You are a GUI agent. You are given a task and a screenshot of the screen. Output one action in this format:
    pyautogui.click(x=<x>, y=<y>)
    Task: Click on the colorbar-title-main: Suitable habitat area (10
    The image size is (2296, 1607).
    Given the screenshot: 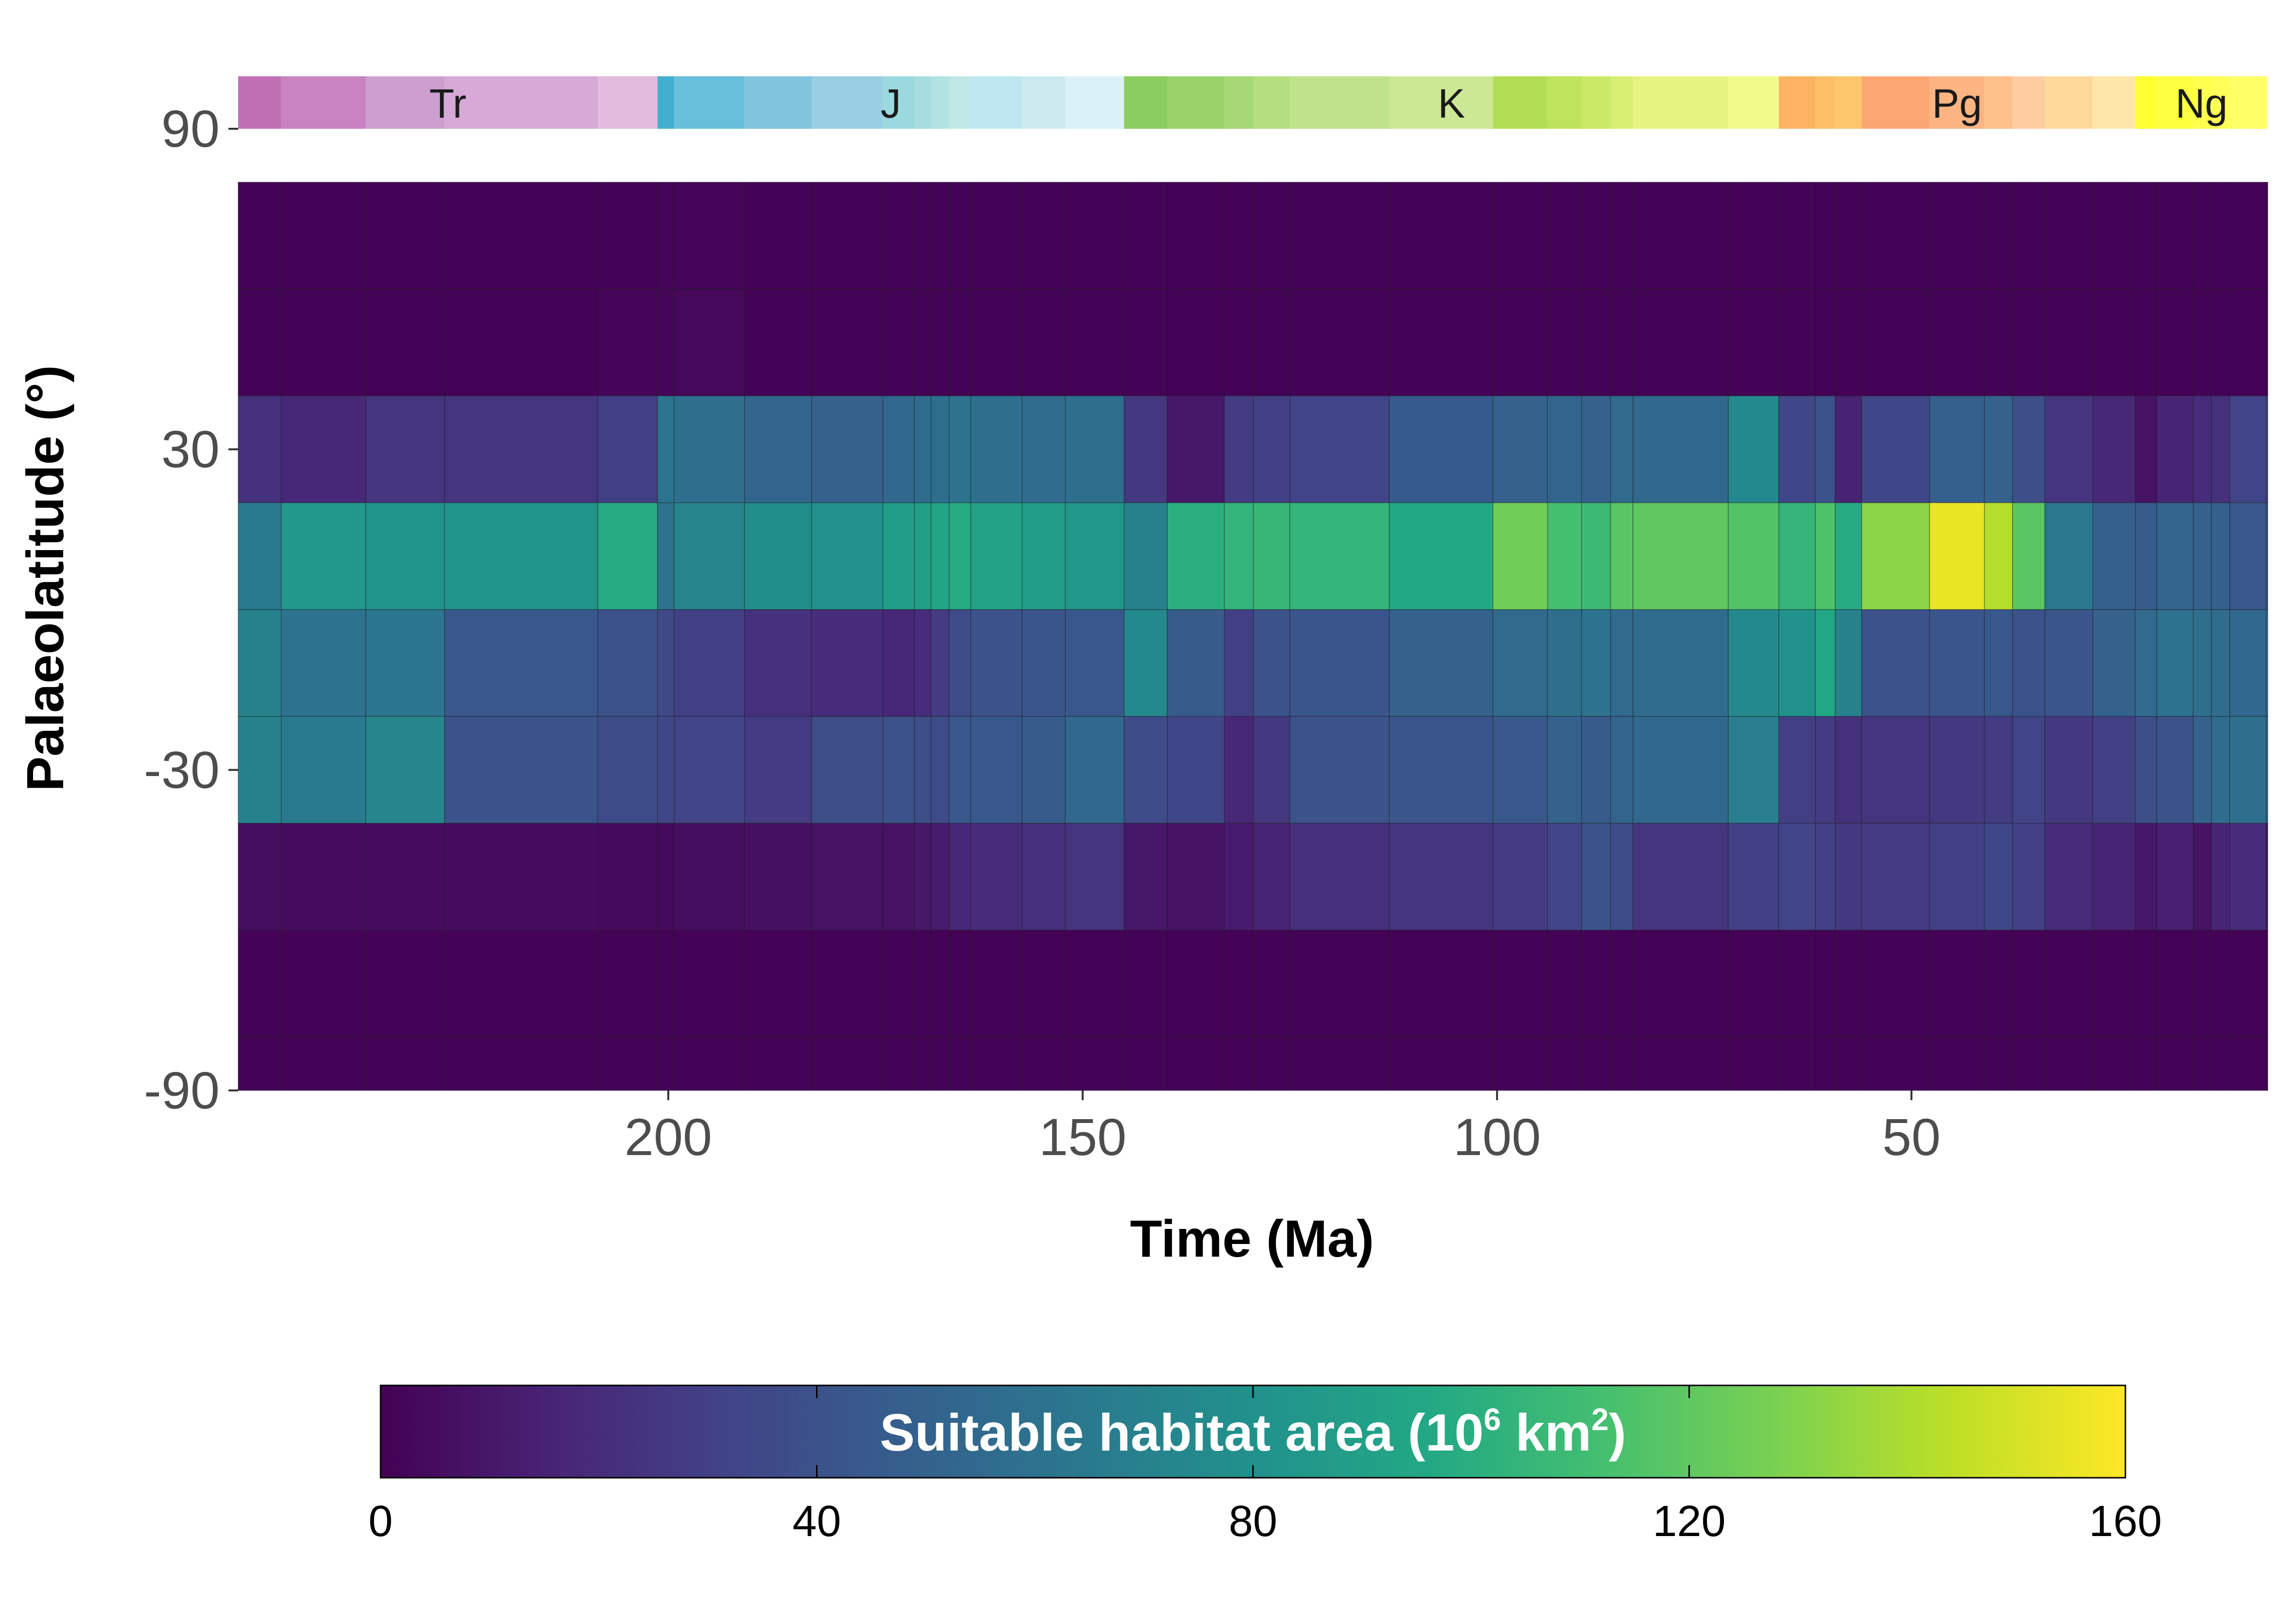 What is the action you would take?
    pyautogui.click(x=1181, y=1432)
    